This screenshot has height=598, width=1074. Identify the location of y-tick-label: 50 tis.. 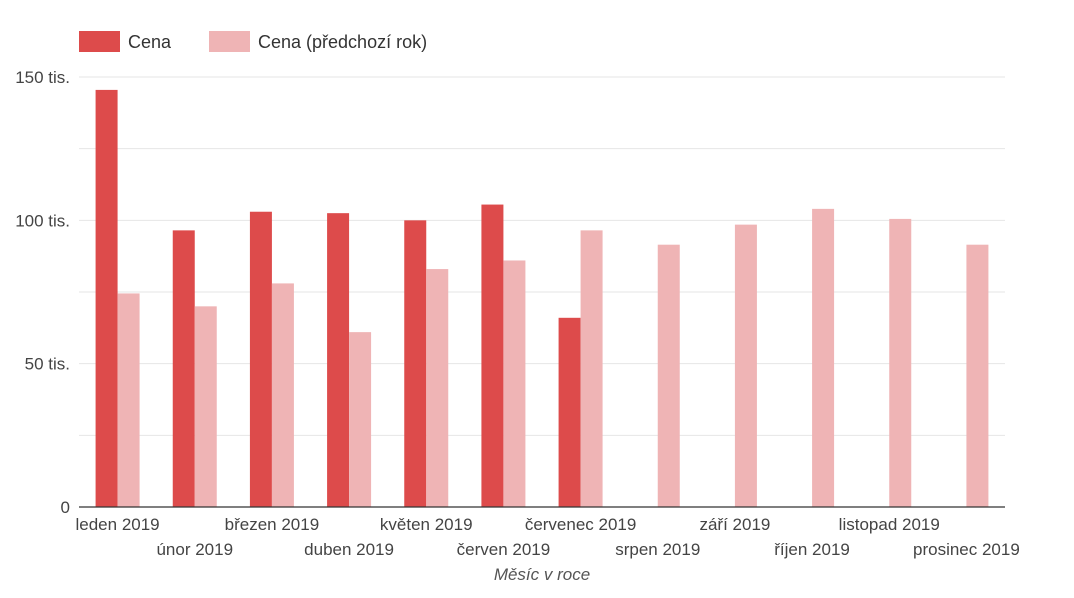
(47, 364).